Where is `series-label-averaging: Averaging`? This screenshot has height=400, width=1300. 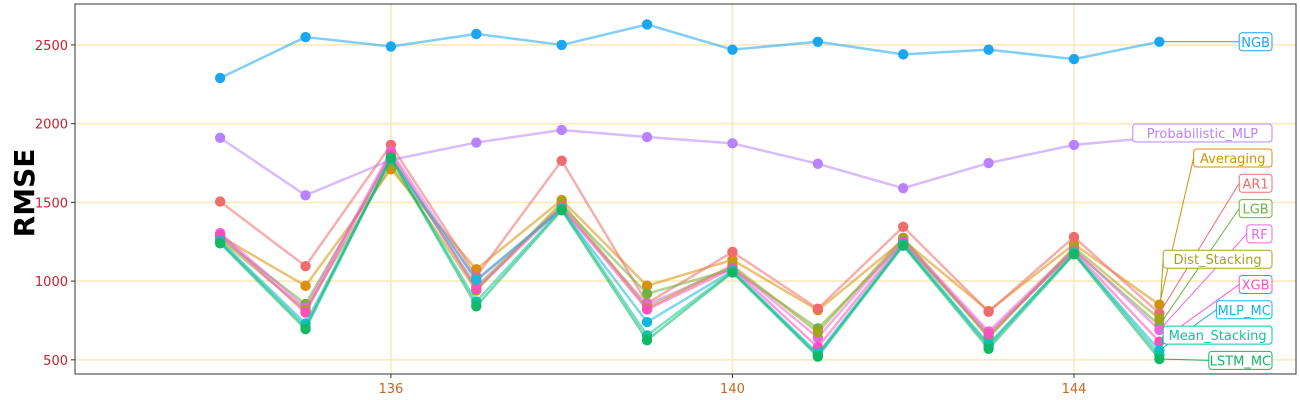
series-label-averaging: Averaging is located at coordinates (1215, 226).